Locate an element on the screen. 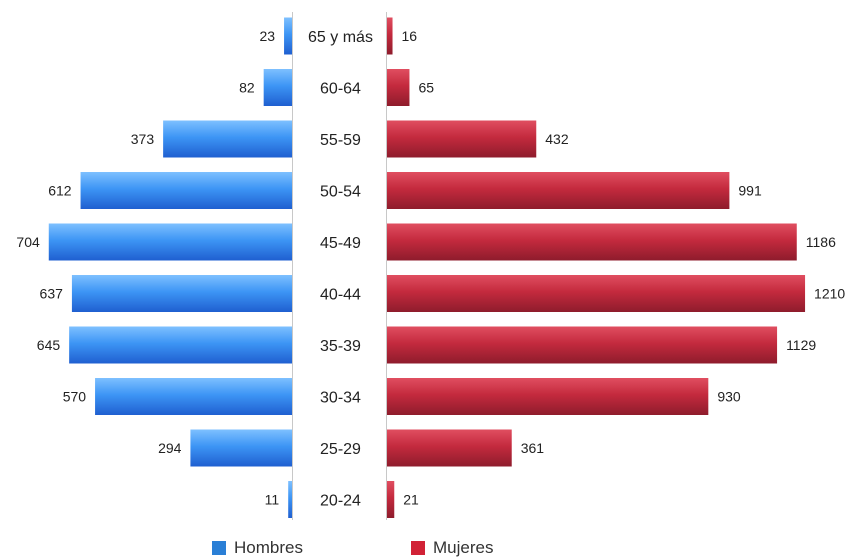 The width and height of the screenshot is (852, 558). data-label-hombres: 704 is located at coordinates (28, 242).